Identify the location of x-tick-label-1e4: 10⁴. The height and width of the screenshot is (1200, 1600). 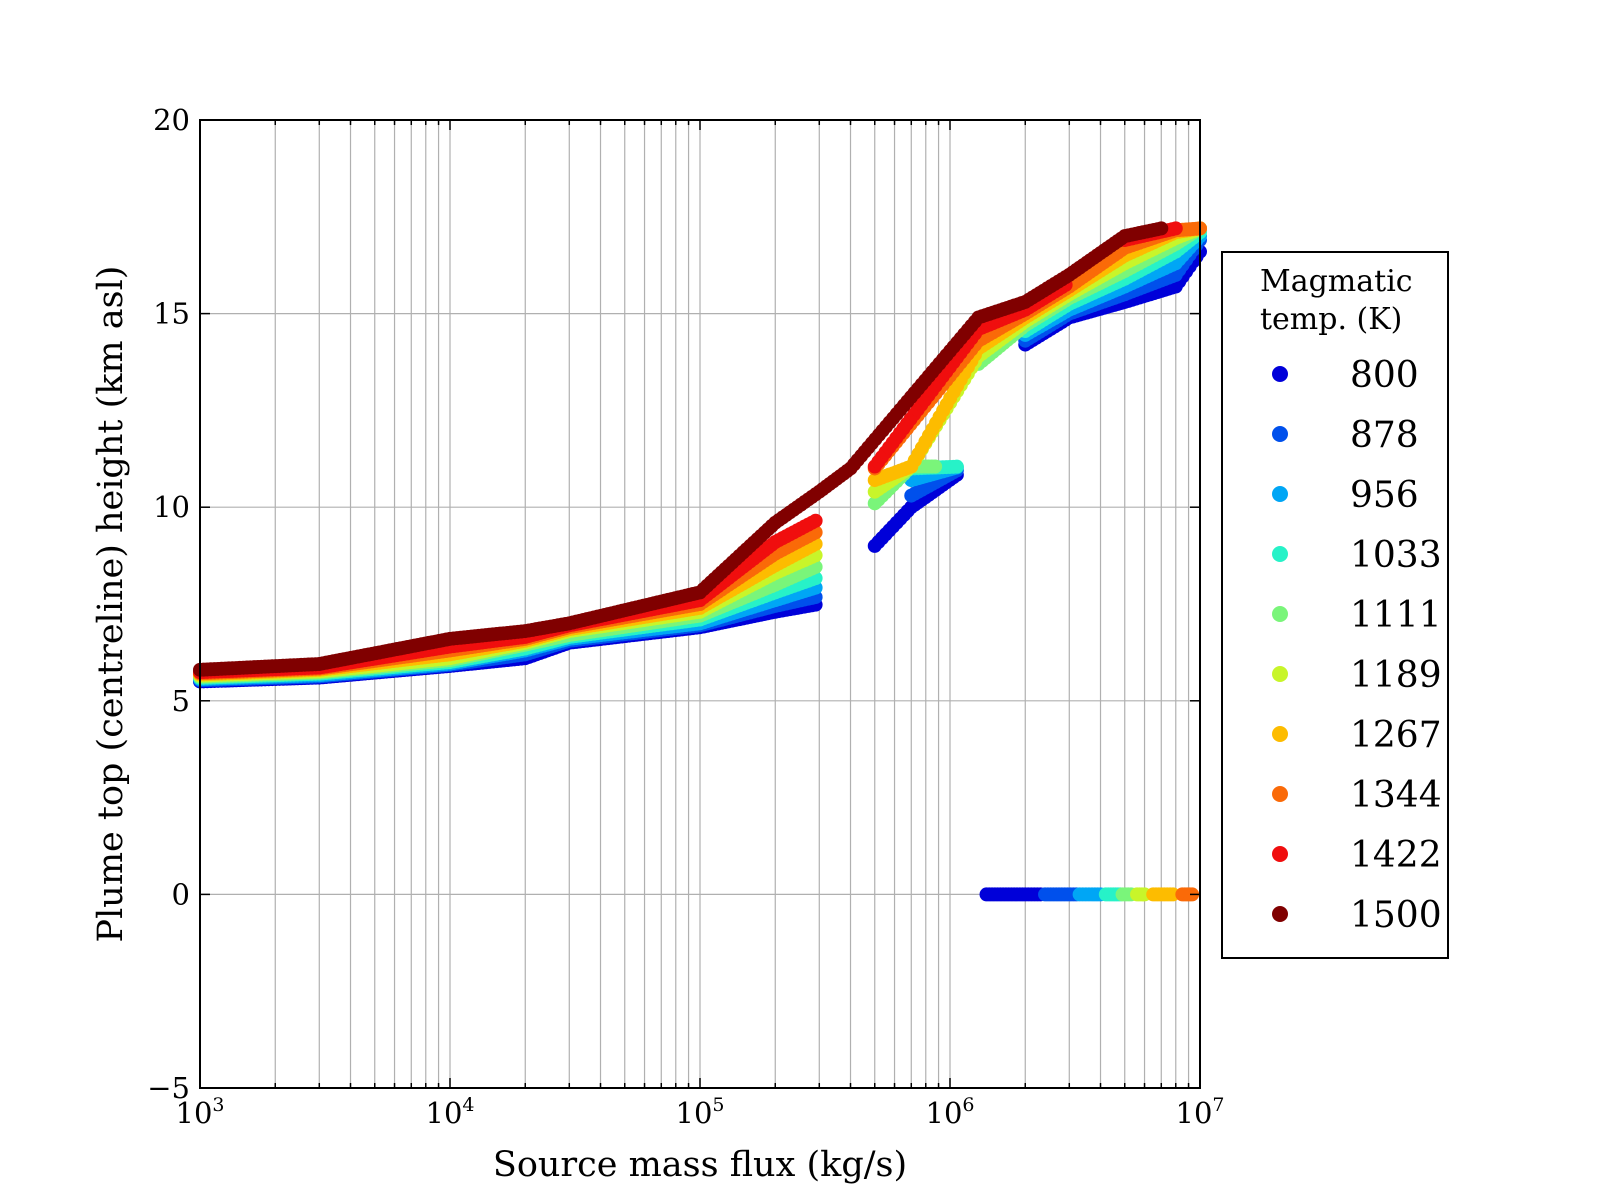
(450, 1112).